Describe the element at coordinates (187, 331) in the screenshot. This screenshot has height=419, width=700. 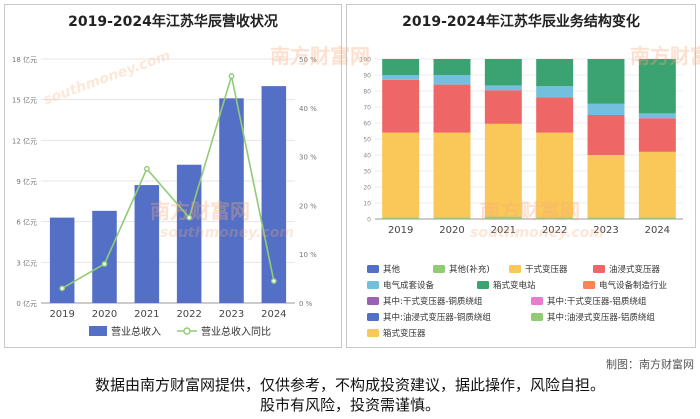
I see `legend-swatch-growth-marker` at that location.